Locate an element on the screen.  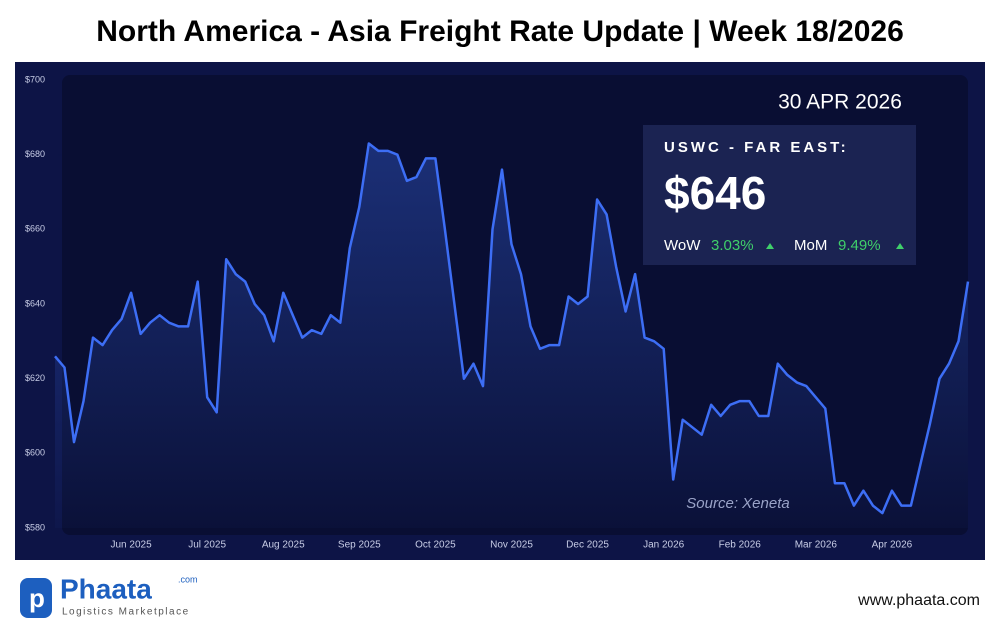
x-tick-label: Nov 2025 is located at coordinates (511, 545).